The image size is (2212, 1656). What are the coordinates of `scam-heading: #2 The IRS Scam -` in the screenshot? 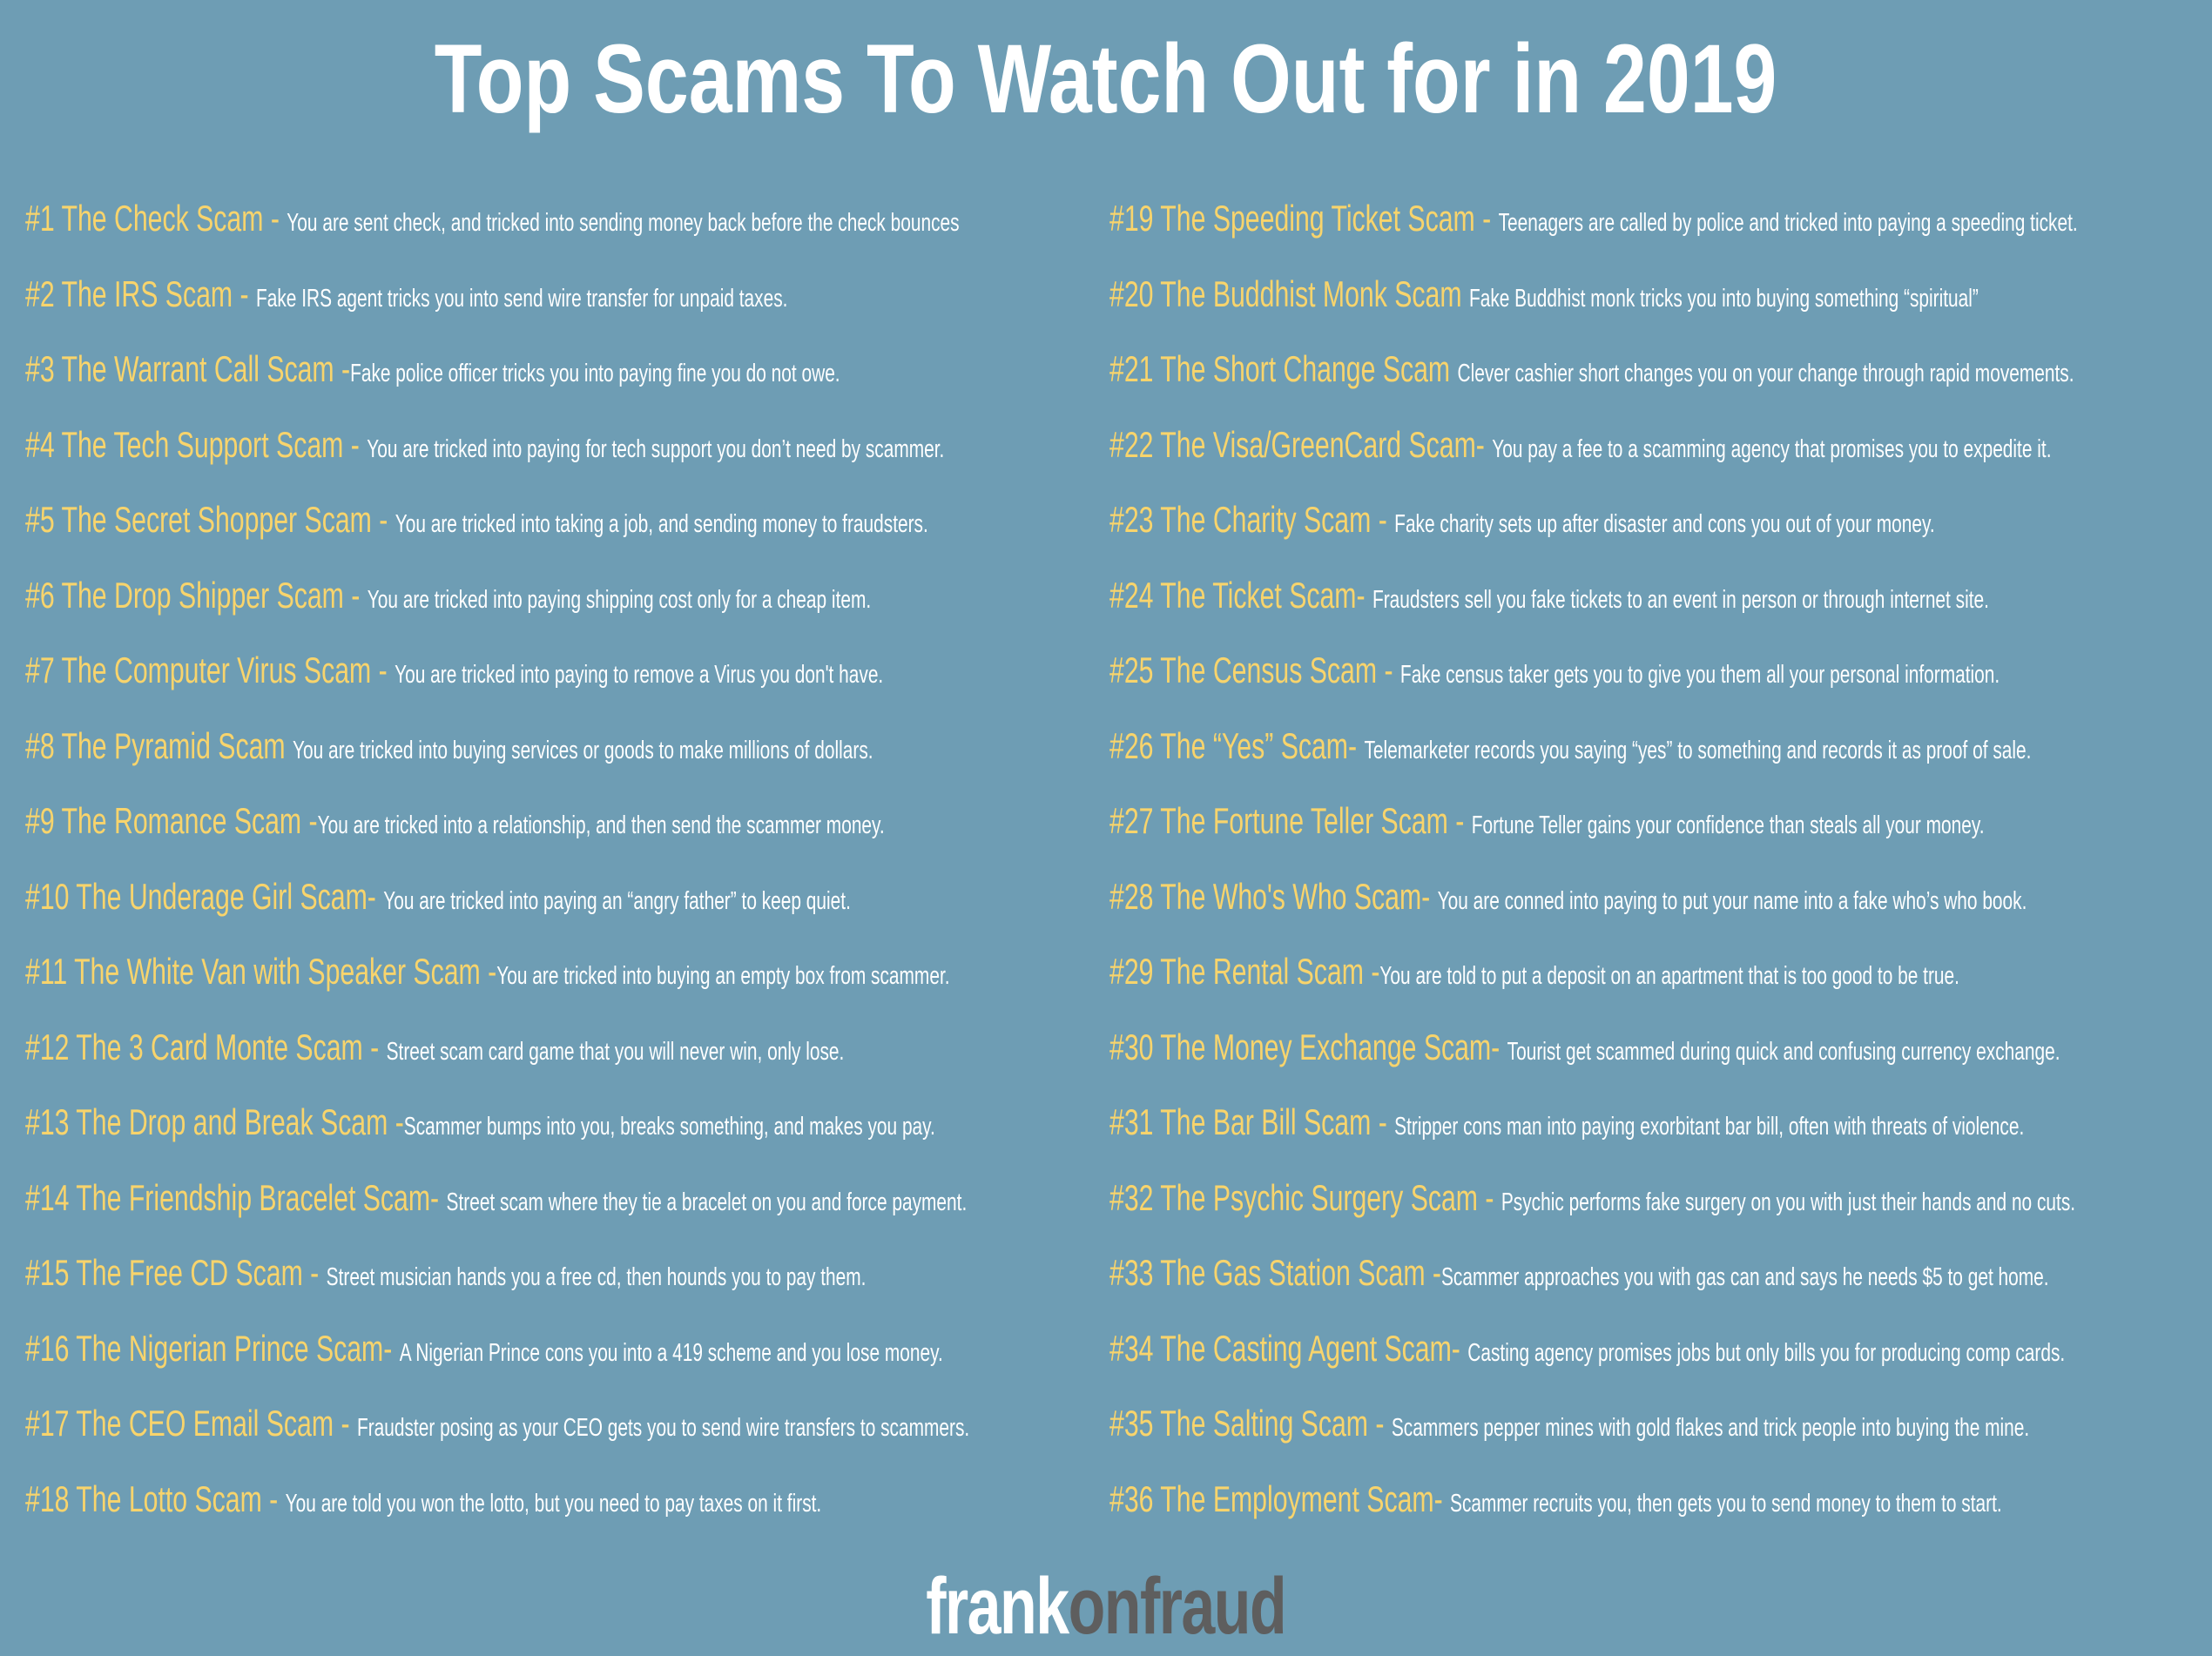 It's located at (141, 293).